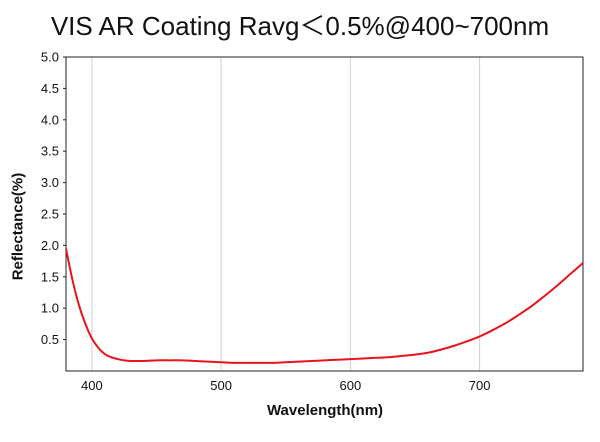 The height and width of the screenshot is (442, 600). Describe the element at coordinates (50, 57) in the screenshot. I see `y-tick-label: 5.0` at that location.